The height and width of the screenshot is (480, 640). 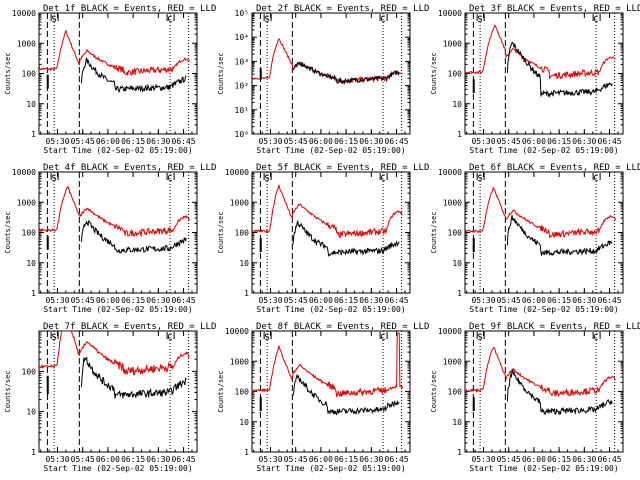 I want to click on chart-title: Det_2f BLACK = Events, RED = LLD, so click(x=342, y=9).